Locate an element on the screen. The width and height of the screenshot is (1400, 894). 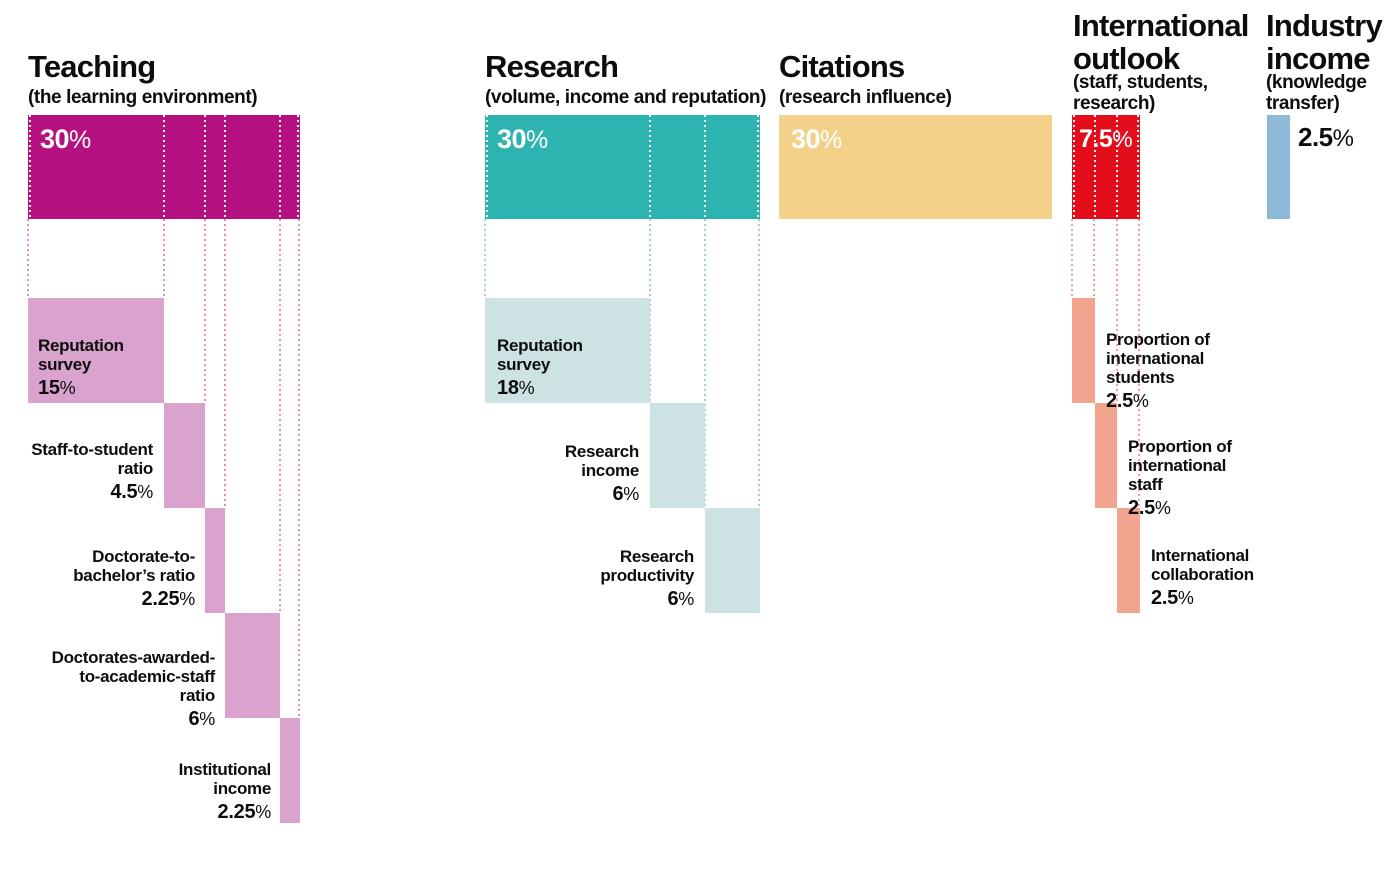
research-value-research-income: 6% is located at coordinates (625, 494).